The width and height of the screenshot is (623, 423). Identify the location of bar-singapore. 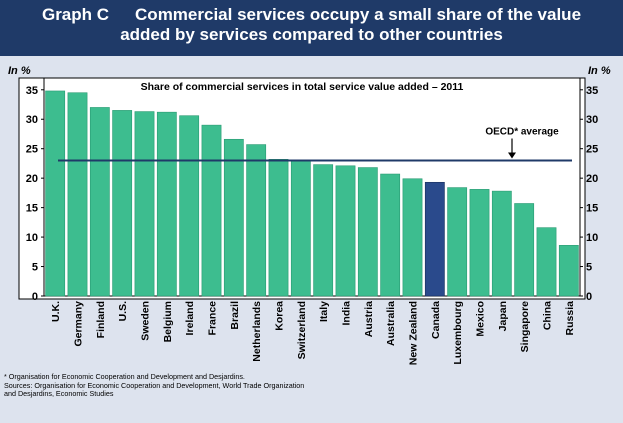
(524, 250).